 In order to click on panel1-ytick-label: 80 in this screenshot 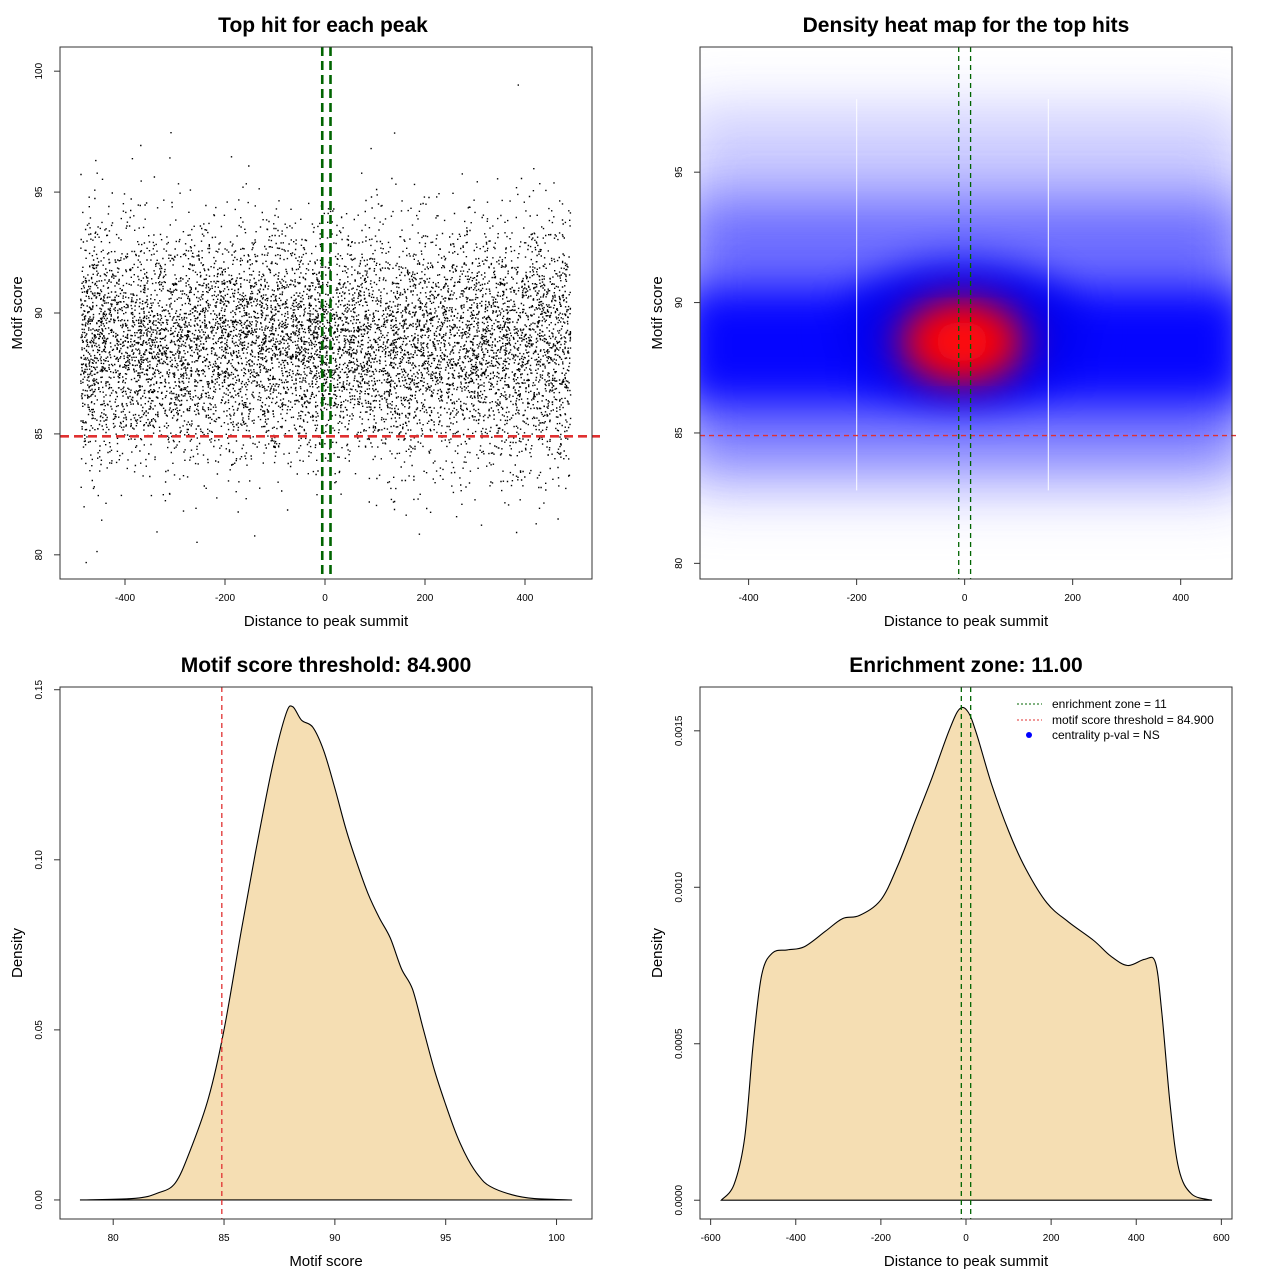, I will do `click(39, 555)`.